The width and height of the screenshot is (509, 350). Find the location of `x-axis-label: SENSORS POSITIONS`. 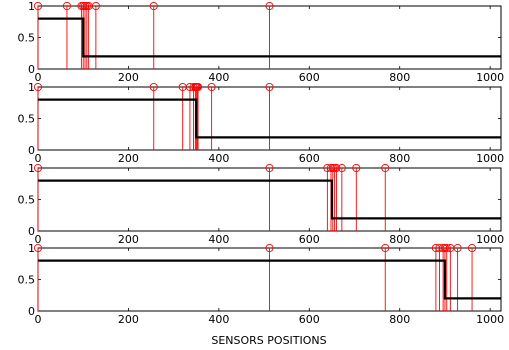

x-axis-label: SENSORS POSITIONS is located at coordinates (268, 340).